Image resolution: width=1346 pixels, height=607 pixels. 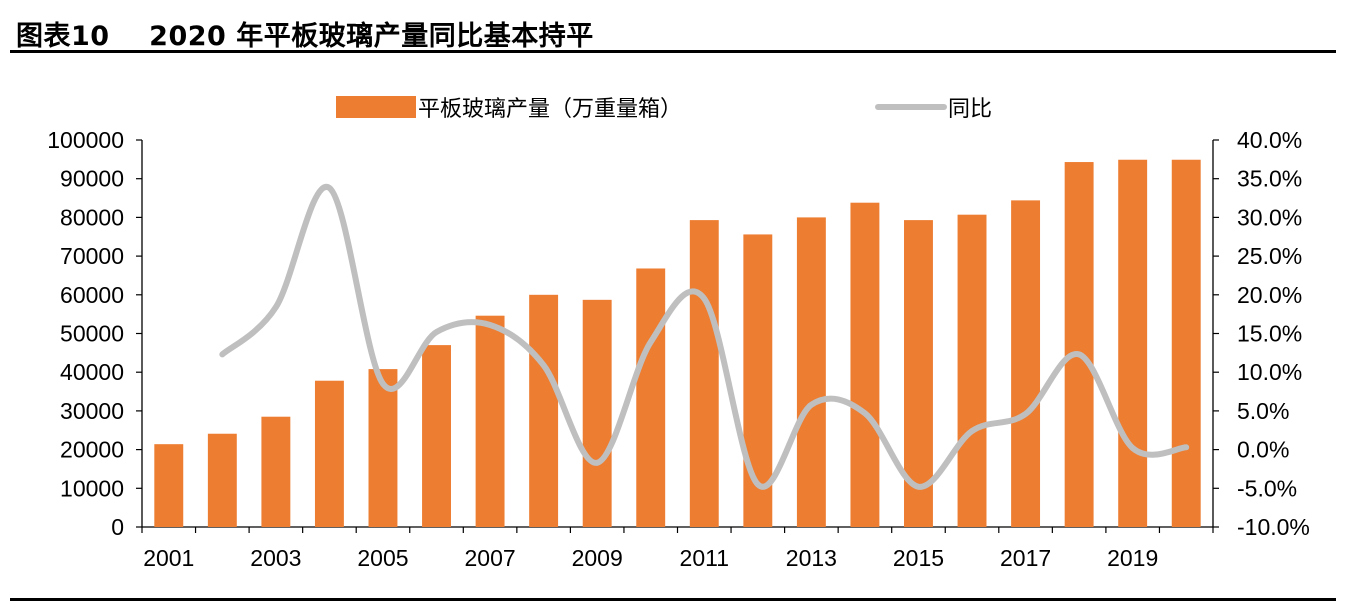 What do you see at coordinates (92, 179) in the screenshot?
I see `left-tick-label: 90000` at bounding box center [92, 179].